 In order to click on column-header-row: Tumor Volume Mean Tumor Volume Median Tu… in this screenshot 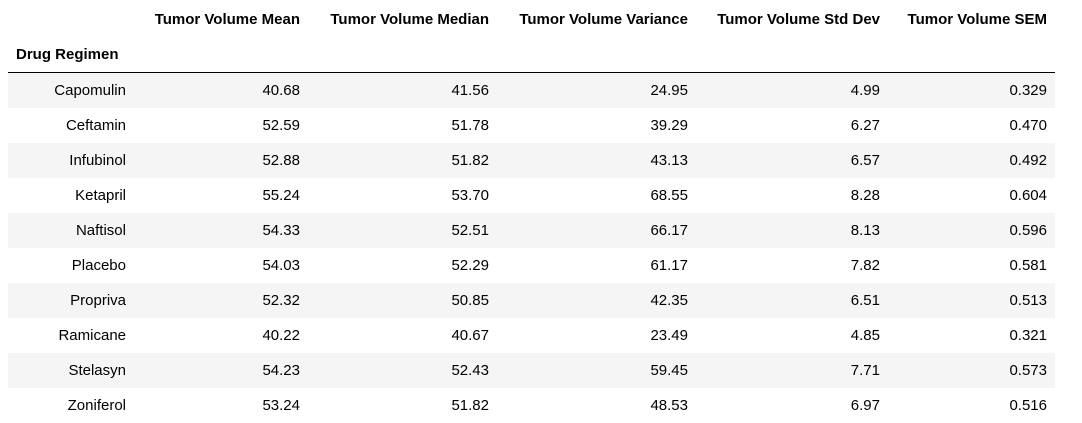, I will do `click(531, 19)`.